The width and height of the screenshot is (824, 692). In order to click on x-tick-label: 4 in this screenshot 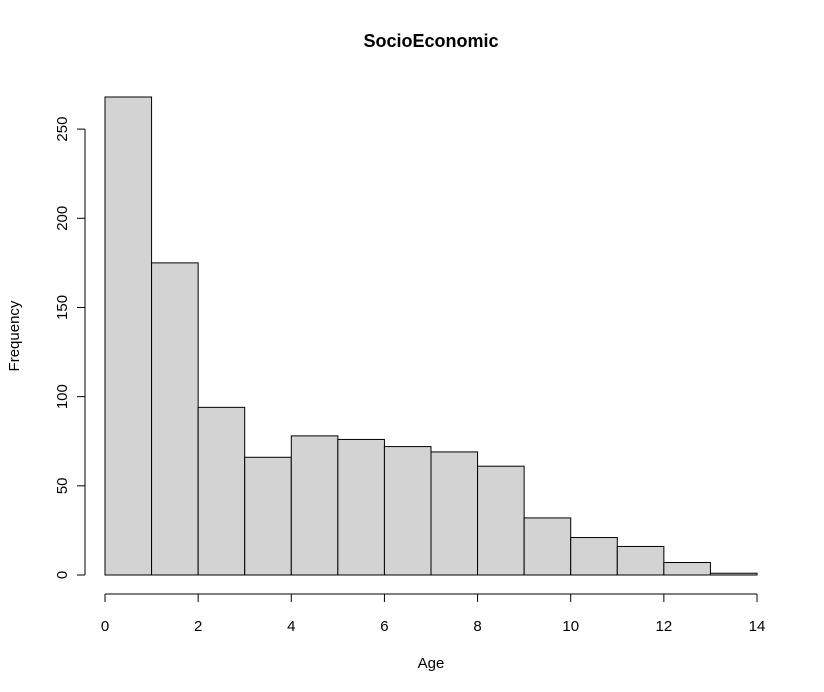, I will do `click(291, 626)`.